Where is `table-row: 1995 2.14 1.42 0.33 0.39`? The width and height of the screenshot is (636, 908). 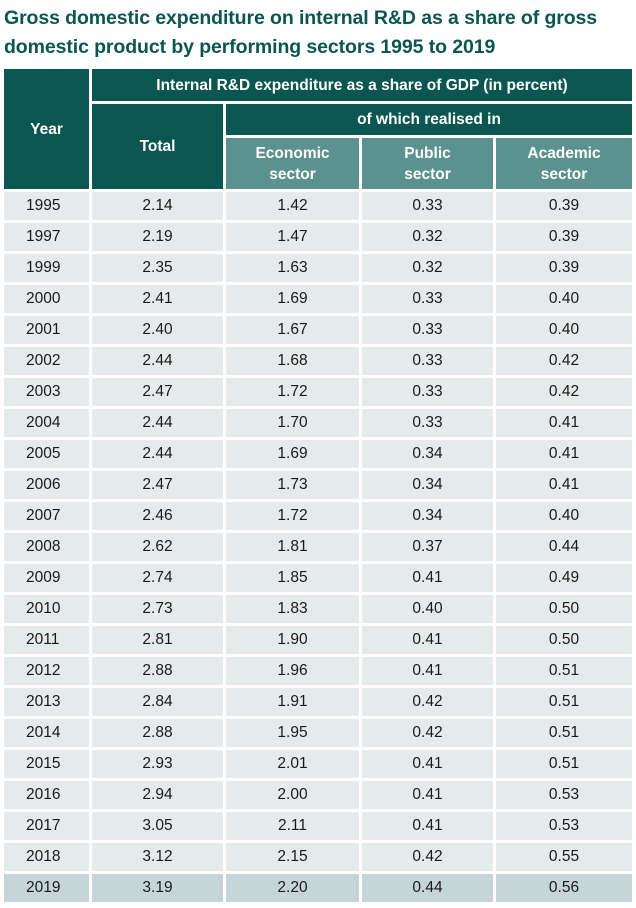 table-row: 1995 2.14 1.42 0.33 0.39 is located at coordinates (318, 206).